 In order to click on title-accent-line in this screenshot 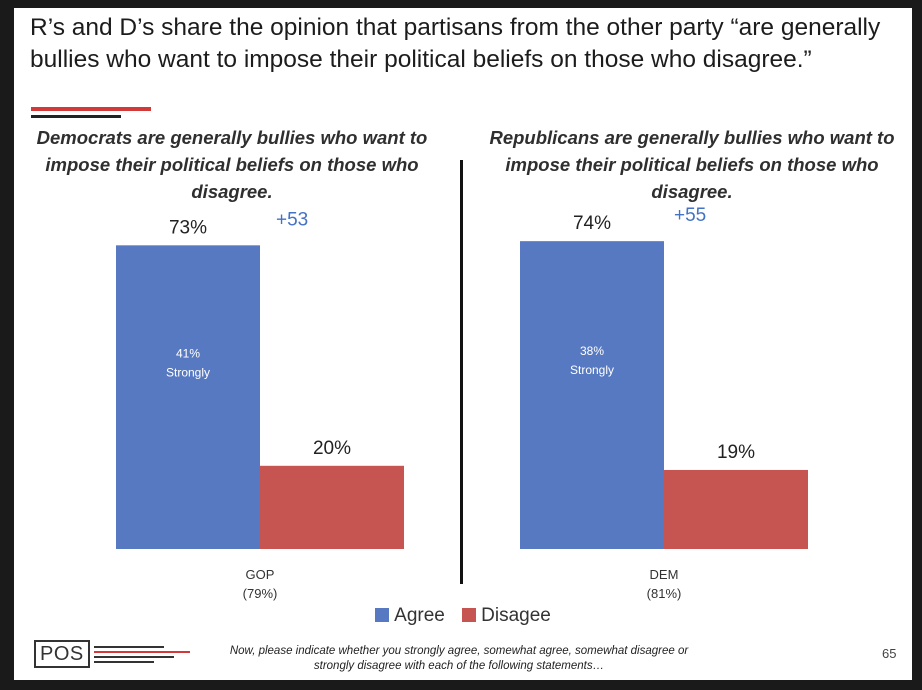, I will do `click(91, 109)`.